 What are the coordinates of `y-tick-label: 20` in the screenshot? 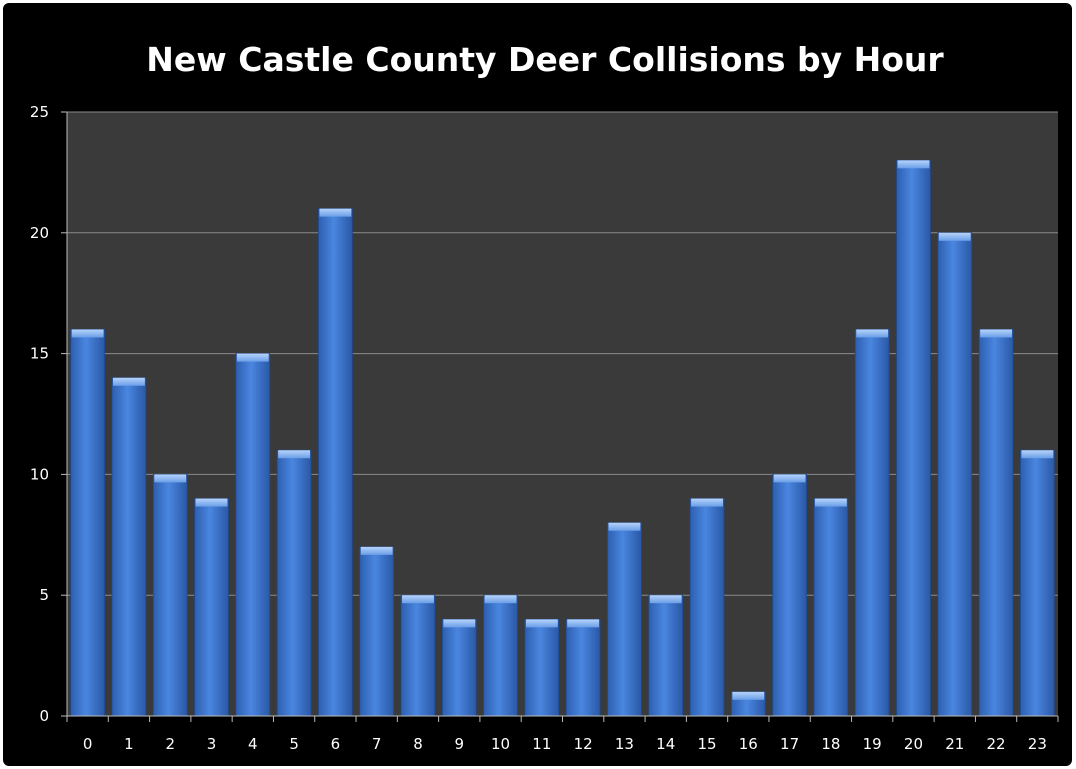 It's located at (39, 233).